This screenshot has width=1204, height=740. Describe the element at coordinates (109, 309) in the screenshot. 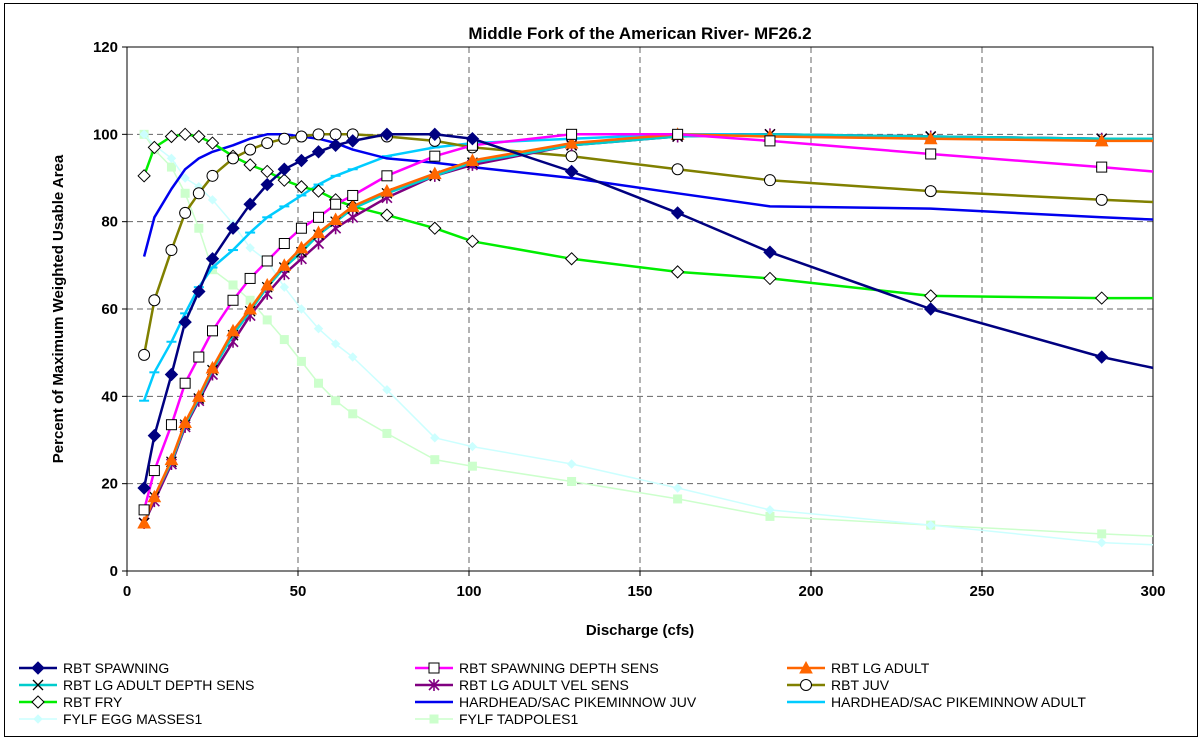

I see `y-tick-label: 60` at that location.